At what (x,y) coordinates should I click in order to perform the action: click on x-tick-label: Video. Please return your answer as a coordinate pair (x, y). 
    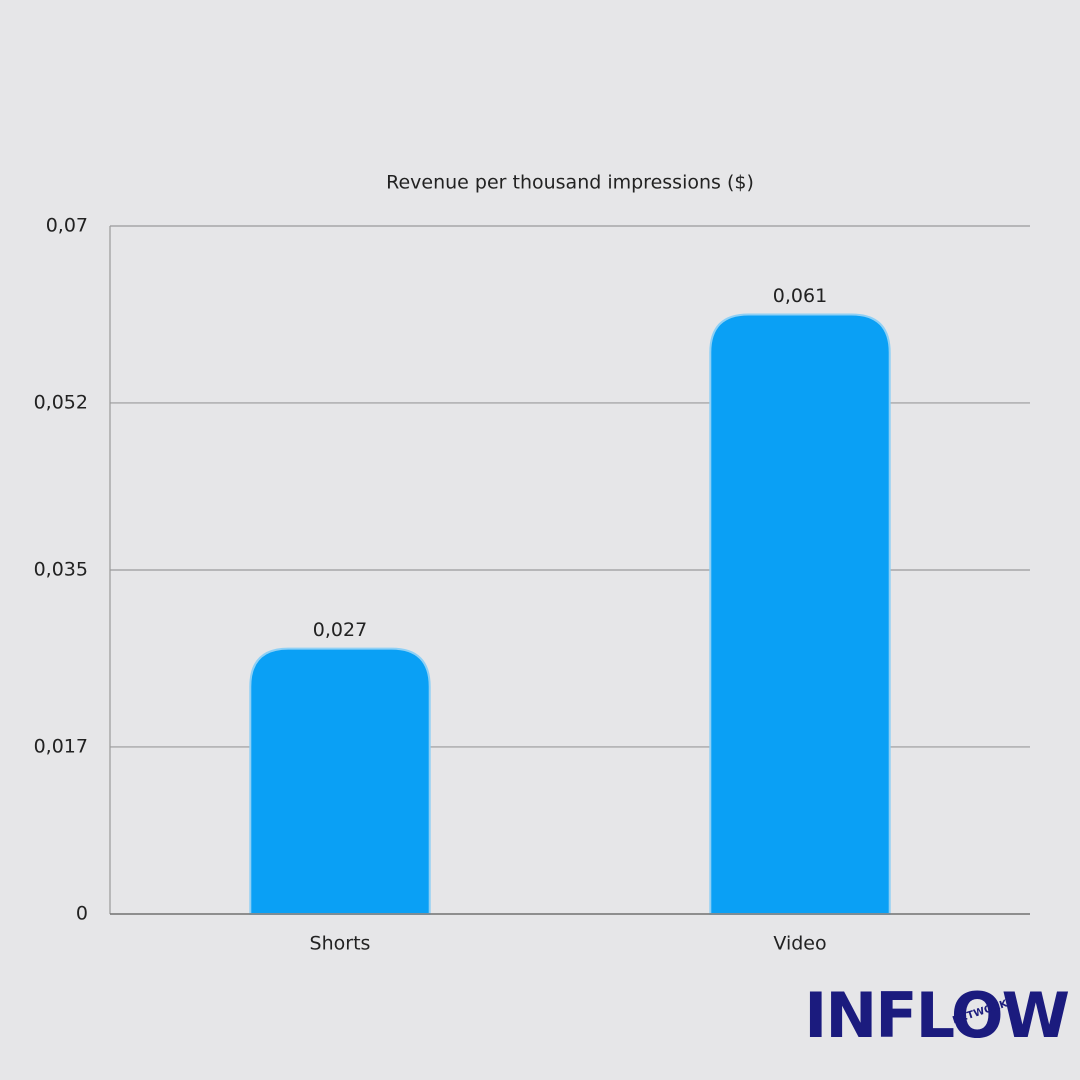
    Looking at the image, I should click on (799, 944).